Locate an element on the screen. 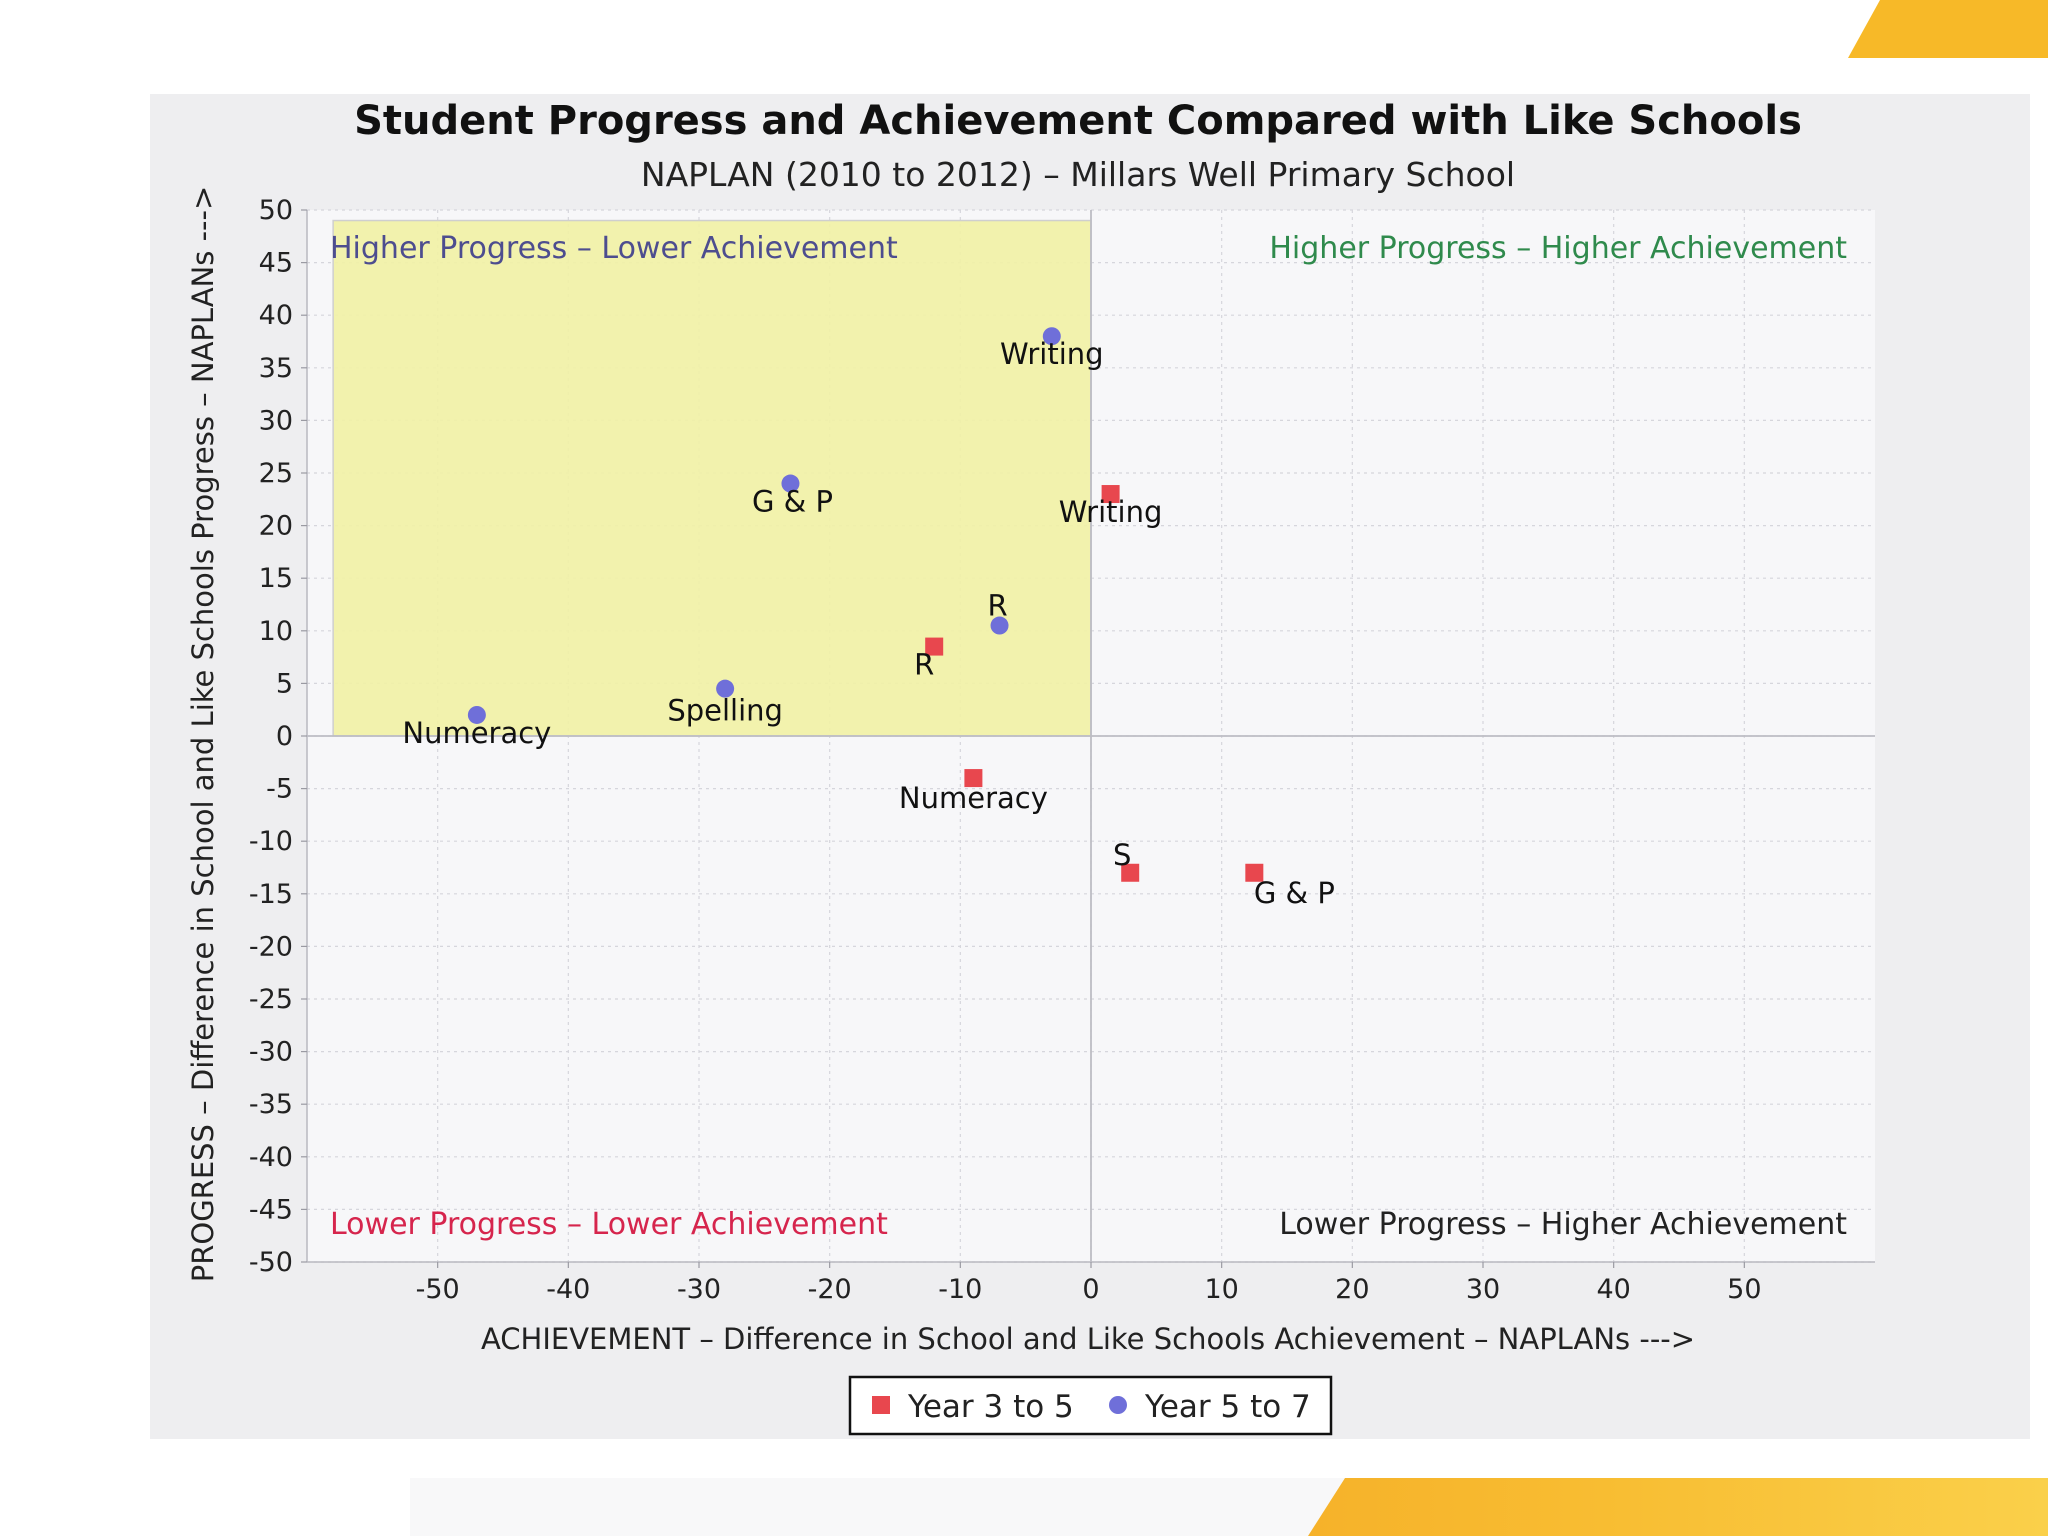 The height and width of the screenshot is (1536, 2048). y-tick-label: -25 is located at coordinates (271, 999).